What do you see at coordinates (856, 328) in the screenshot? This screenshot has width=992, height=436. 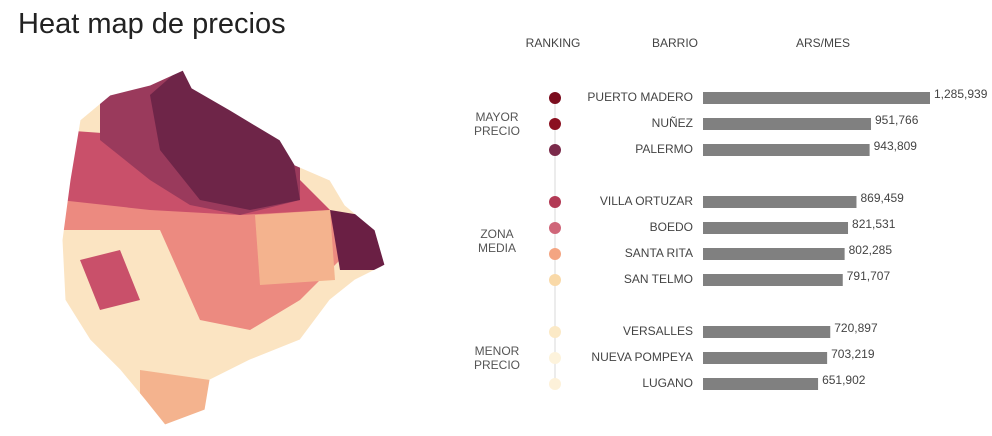 I see `value-label: 720,897` at bounding box center [856, 328].